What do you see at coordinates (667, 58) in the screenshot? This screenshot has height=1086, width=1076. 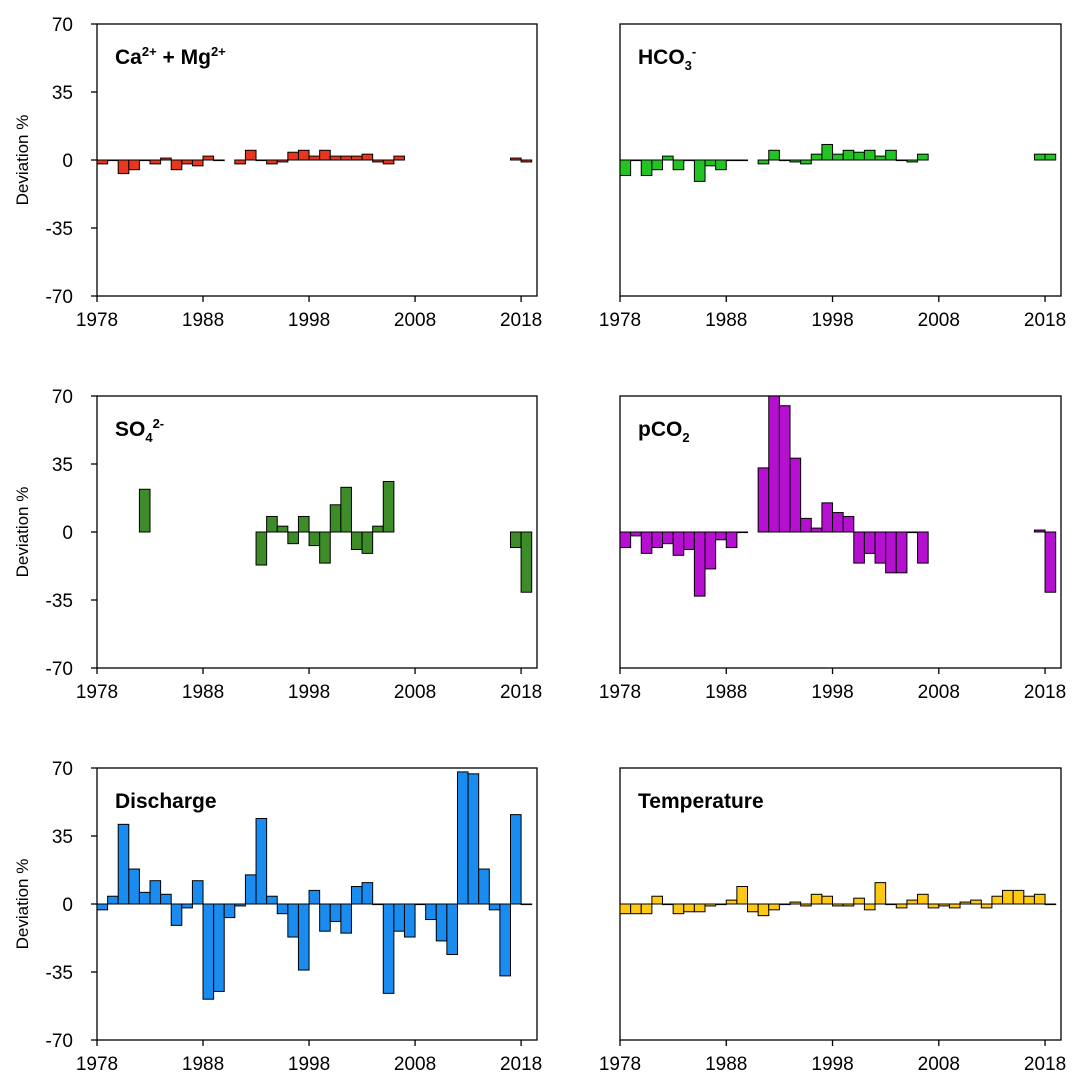 I see `panel-title: HCO3-` at bounding box center [667, 58].